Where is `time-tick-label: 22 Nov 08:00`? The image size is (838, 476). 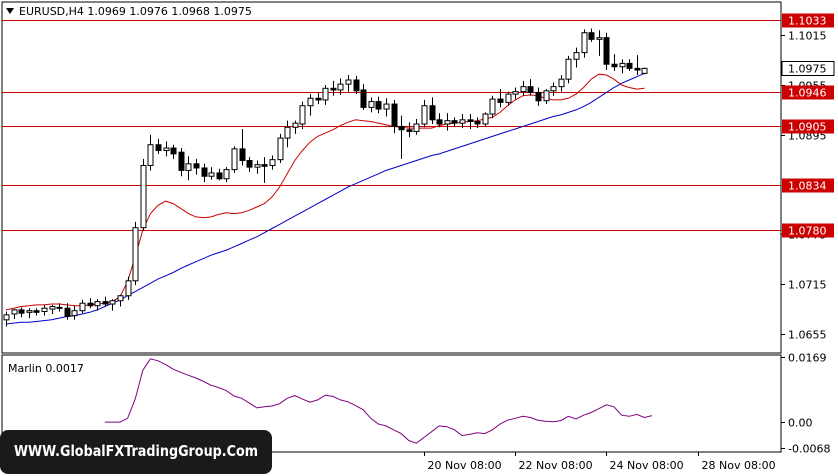 time-tick-label: 22 Nov 08:00 is located at coordinates (556, 465).